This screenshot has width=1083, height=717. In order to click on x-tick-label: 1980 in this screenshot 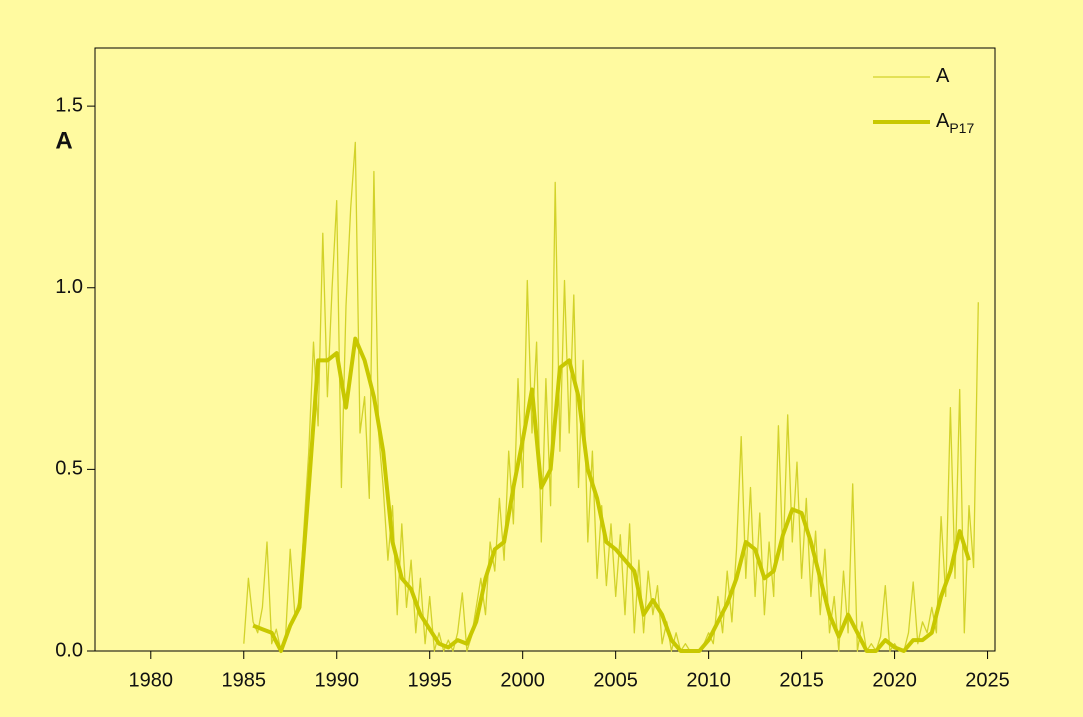, I will do `click(151, 680)`.